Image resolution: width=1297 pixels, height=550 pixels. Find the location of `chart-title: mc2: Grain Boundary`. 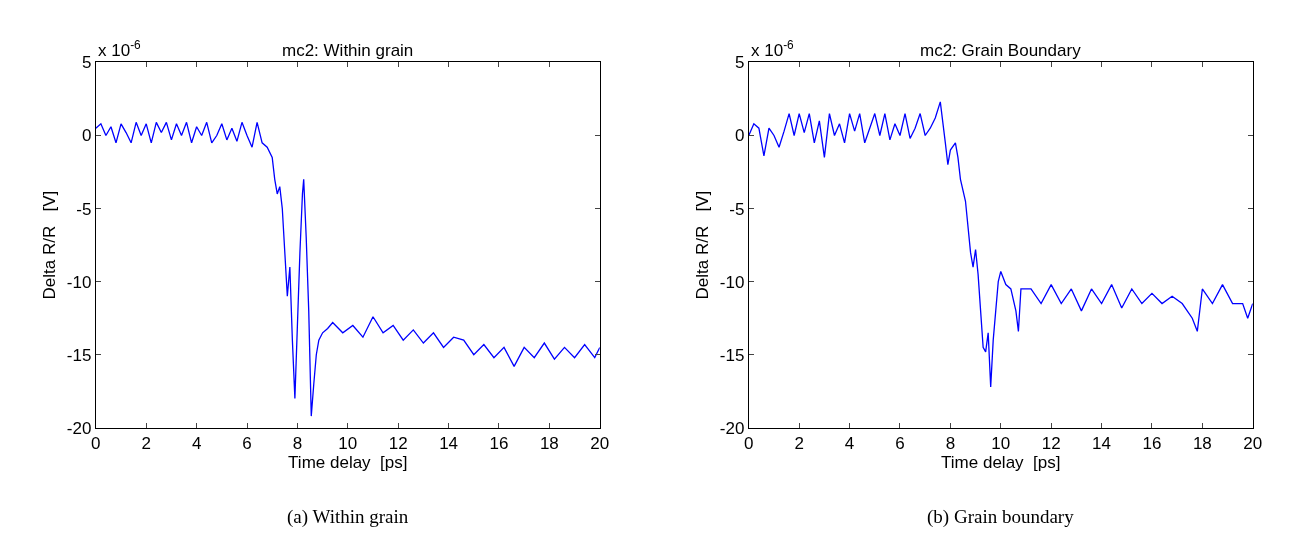

chart-title: mc2: Grain Boundary is located at coordinates (1001, 50).